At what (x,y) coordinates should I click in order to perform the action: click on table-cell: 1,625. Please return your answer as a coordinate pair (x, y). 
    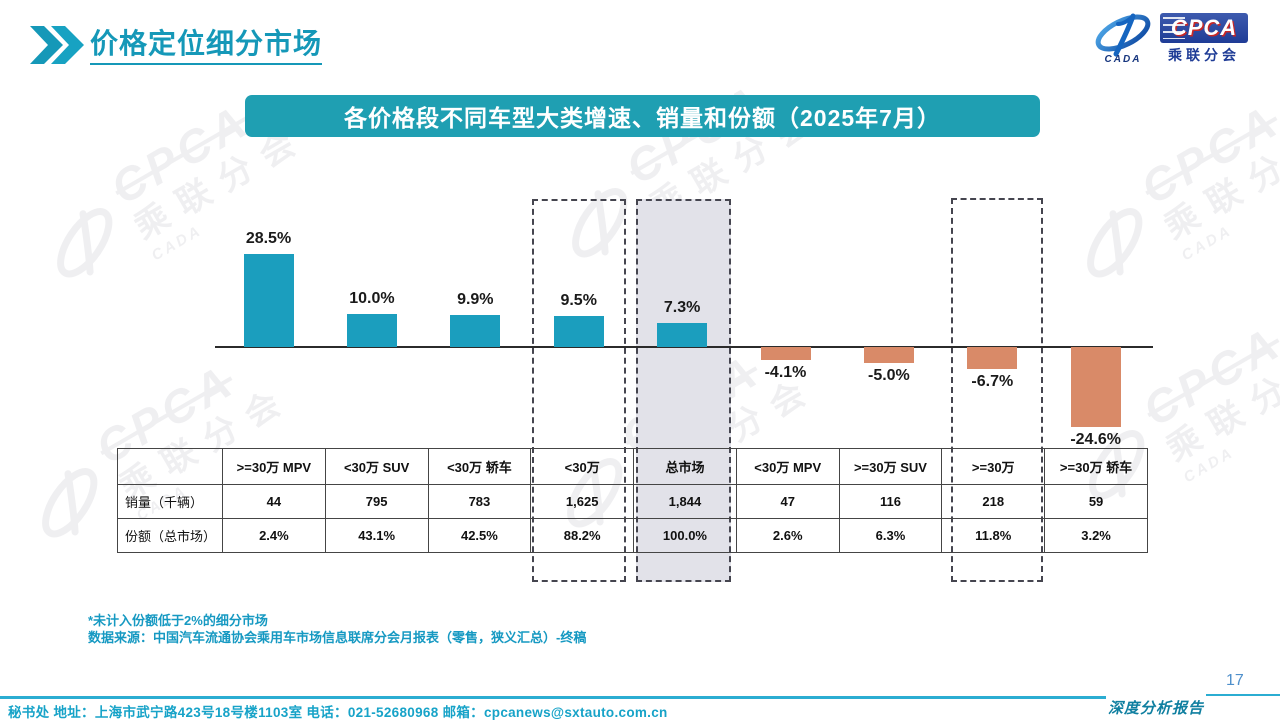
    Looking at the image, I should click on (582, 501).